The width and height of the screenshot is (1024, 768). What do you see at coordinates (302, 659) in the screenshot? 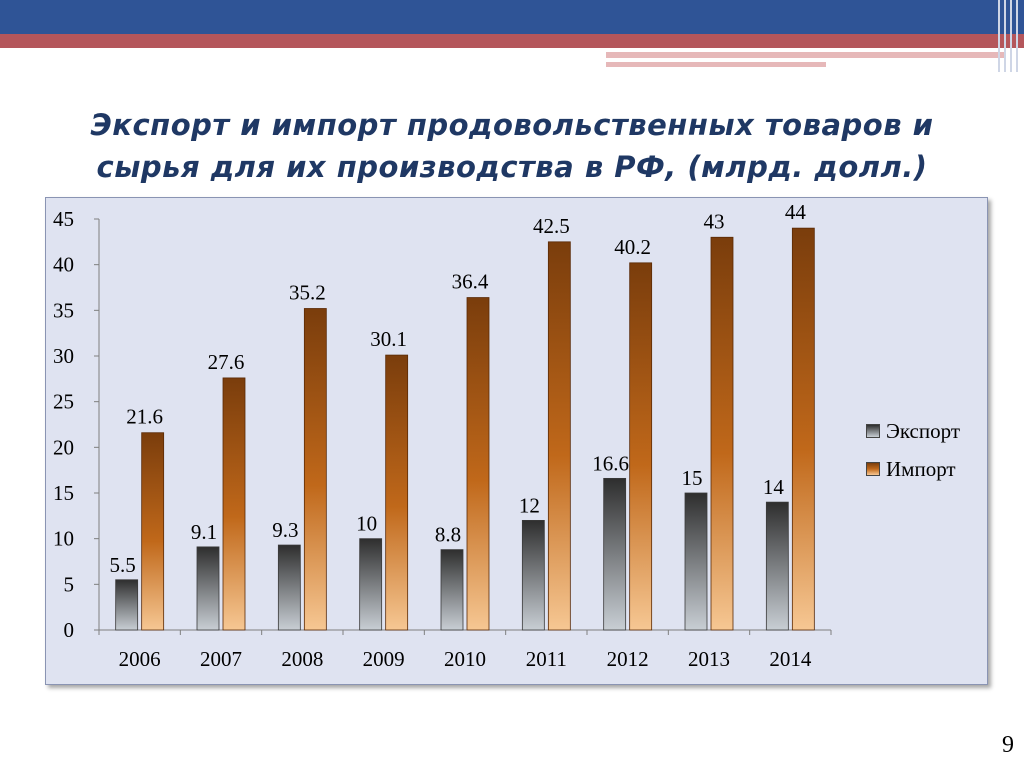
I see `x-tick-label: 2008` at bounding box center [302, 659].